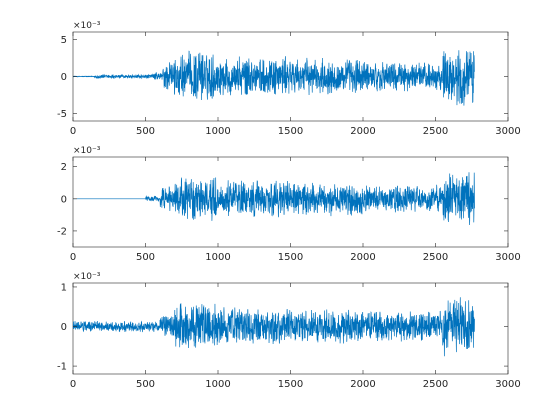 The image size is (560, 420). I want to click on y-tick-label: -5, so click(62, 114).